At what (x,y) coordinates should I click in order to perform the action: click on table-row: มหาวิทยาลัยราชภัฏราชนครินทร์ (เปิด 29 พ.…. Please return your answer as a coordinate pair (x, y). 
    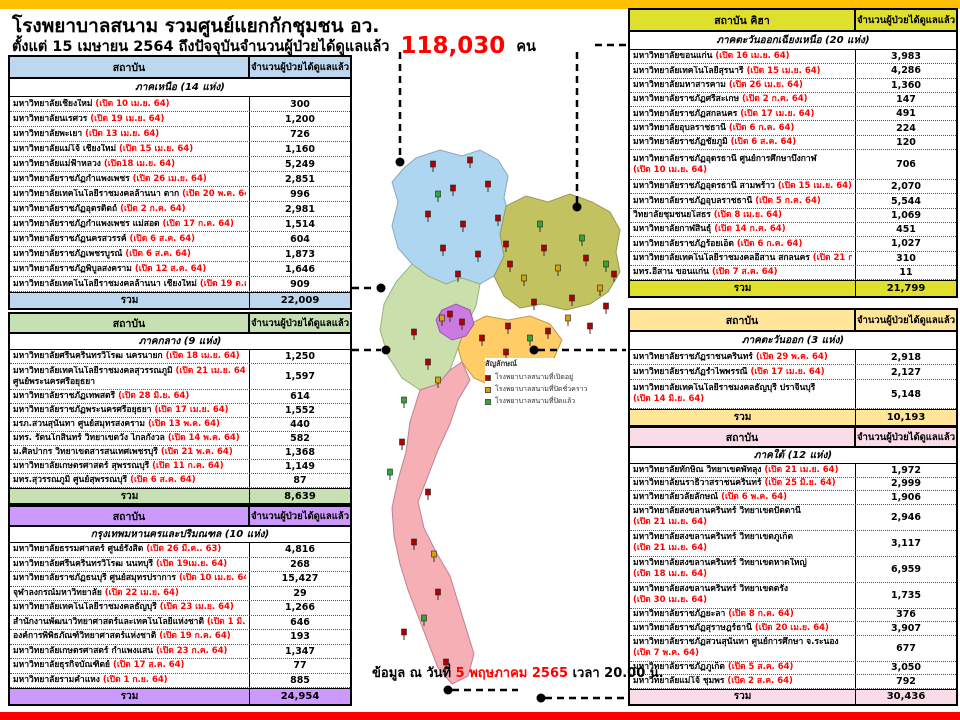
    Looking at the image, I should click on (793, 357).